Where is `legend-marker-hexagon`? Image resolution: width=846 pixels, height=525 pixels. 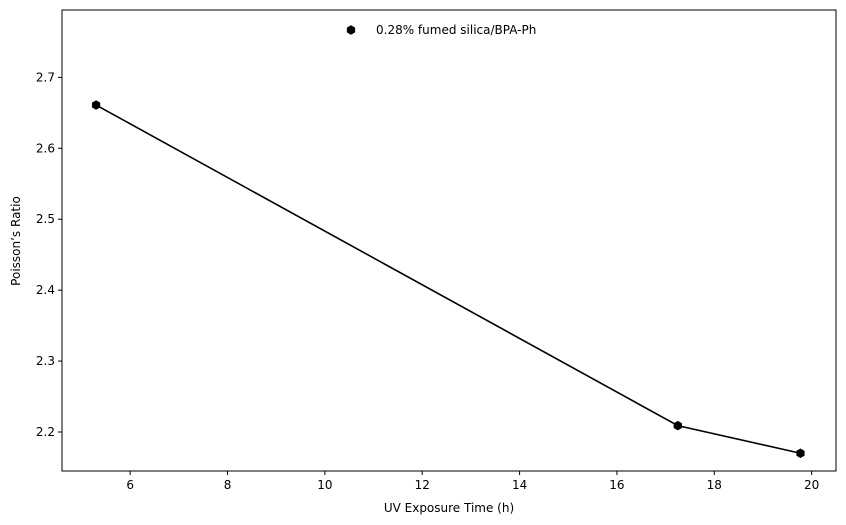 legend-marker-hexagon is located at coordinates (351, 30).